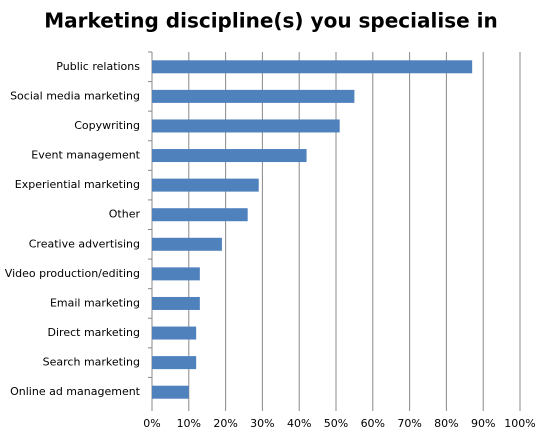  Describe the element at coordinates (125, 214) in the screenshot. I see `y-tick-label: Other` at that location.